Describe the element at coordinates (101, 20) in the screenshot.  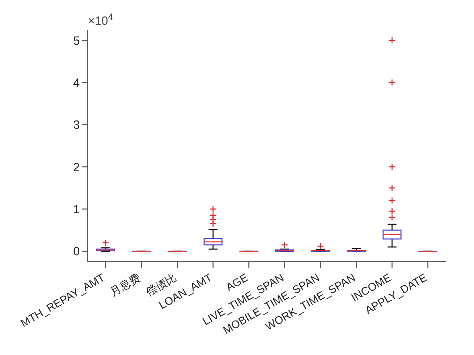
I see `text: ×10$^{4}$` at that location.